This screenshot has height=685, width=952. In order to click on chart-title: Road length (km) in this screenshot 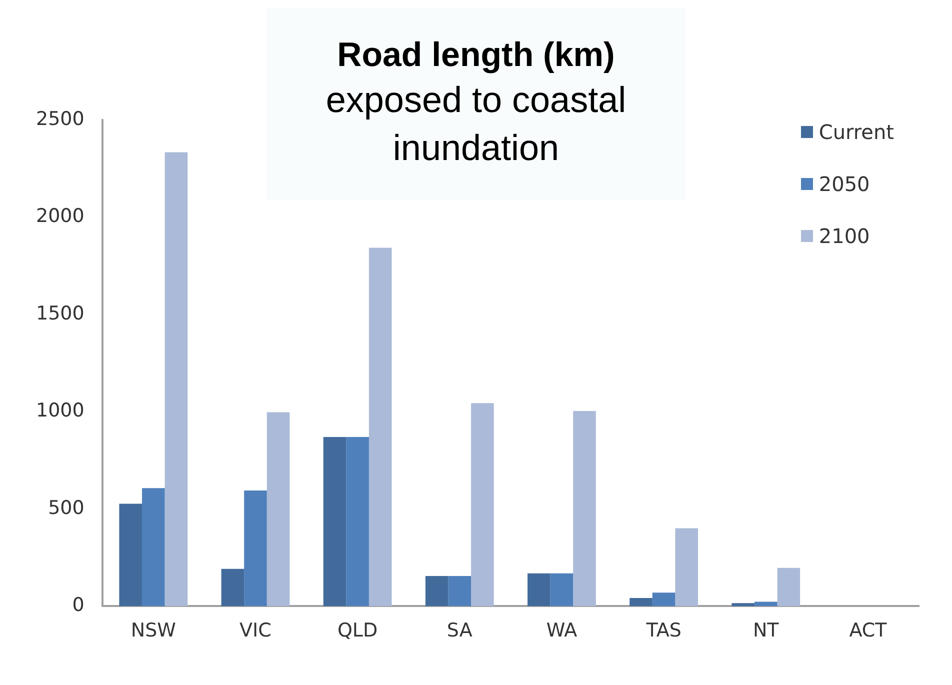, I will do `click(476, 55)`.